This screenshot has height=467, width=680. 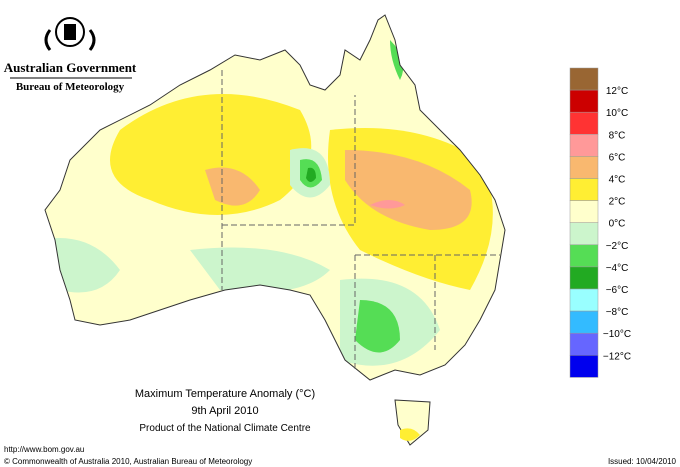 What do you see at coordinates (617, 202) in the screenshot?
I see `legend-label: 2°C` at bounding box center [617, 202].